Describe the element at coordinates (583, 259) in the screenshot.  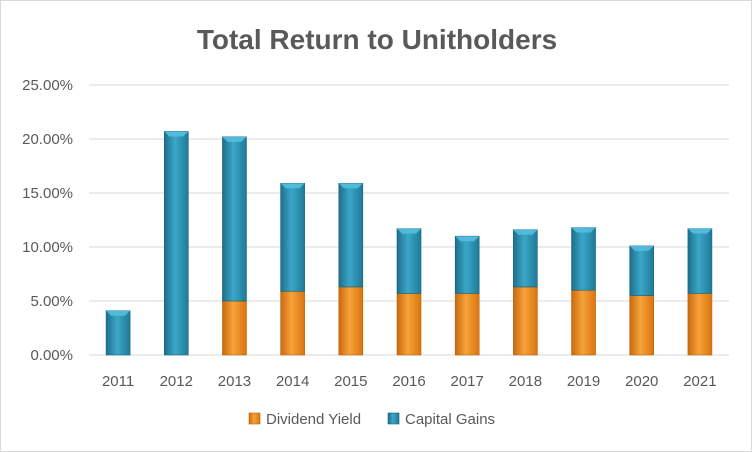
I see `bar-capital-gains-2019` at that location.